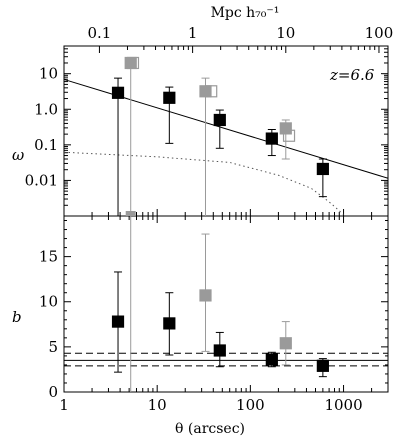 Image resolution: width=409 pixels, height=439 pixels. What do you see at coordinates (193, 33) in the screenshot?
I see `top-x-tick-label: 1` at bounding box center [193, 33].